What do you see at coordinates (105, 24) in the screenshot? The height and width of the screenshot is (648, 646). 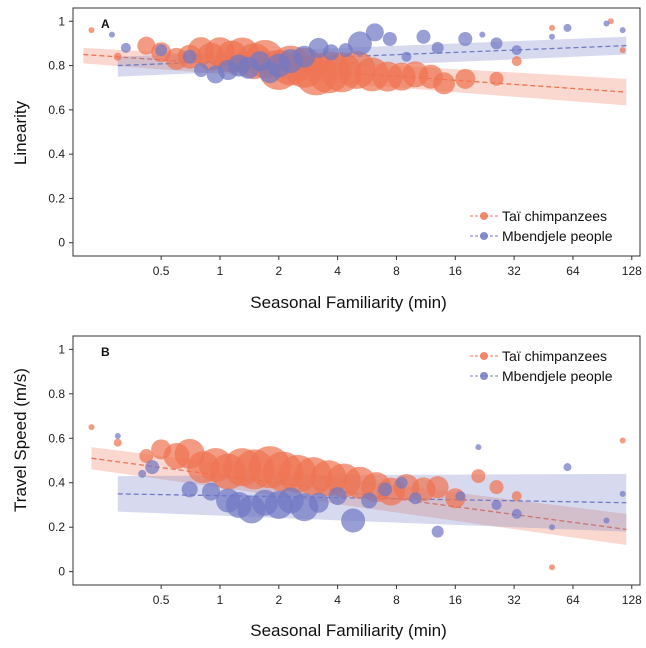 I see `panel-label: A` at bounding box center [105, 24].